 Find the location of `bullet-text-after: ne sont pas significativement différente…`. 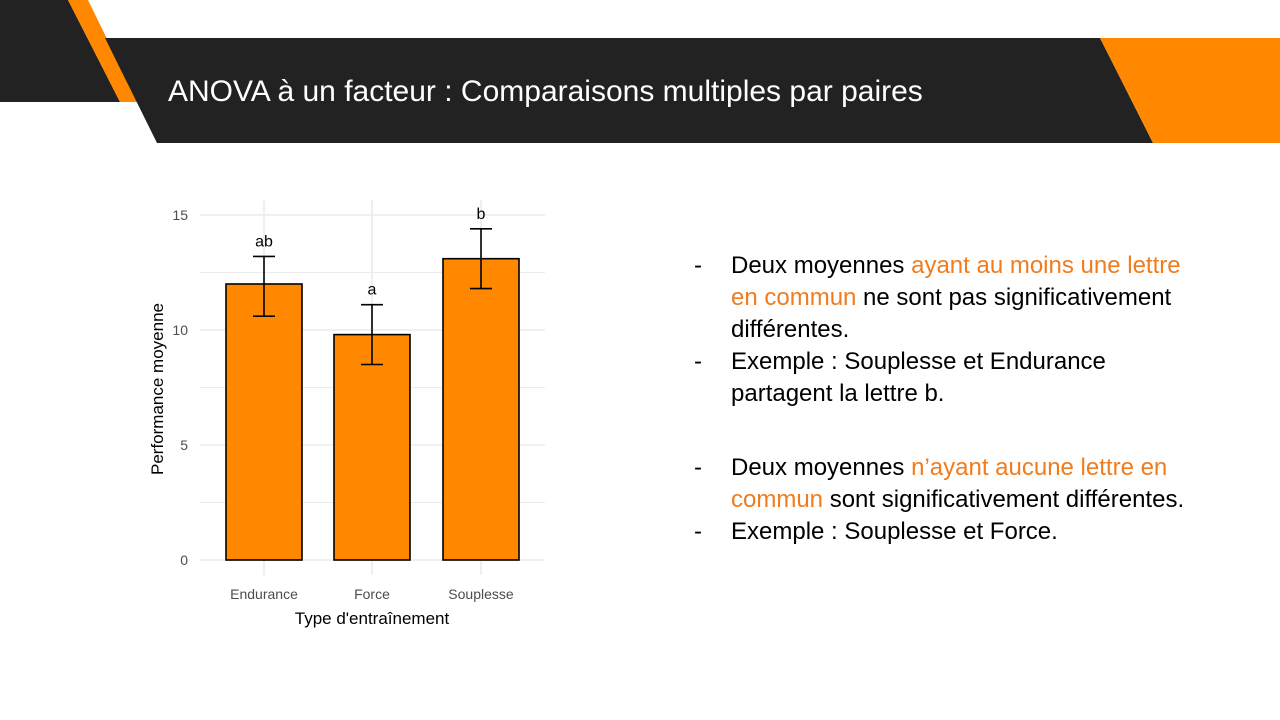

bullet-text-after: ne sont pas significativement différente… is located at coordinates (951, 313).